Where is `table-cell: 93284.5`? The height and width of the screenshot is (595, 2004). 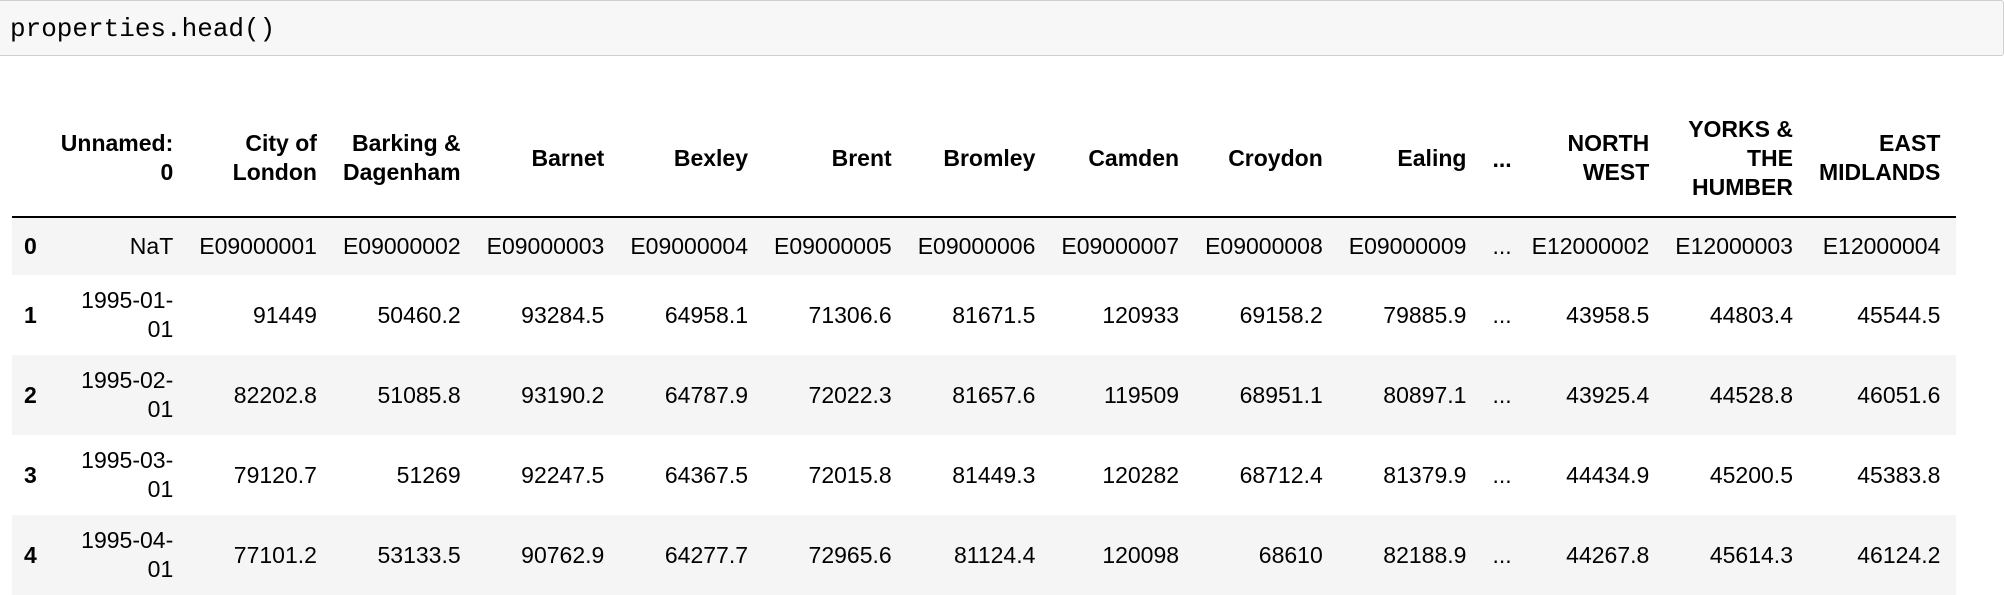
table-cell: 93284.5 is located at coordinates (563, 314).